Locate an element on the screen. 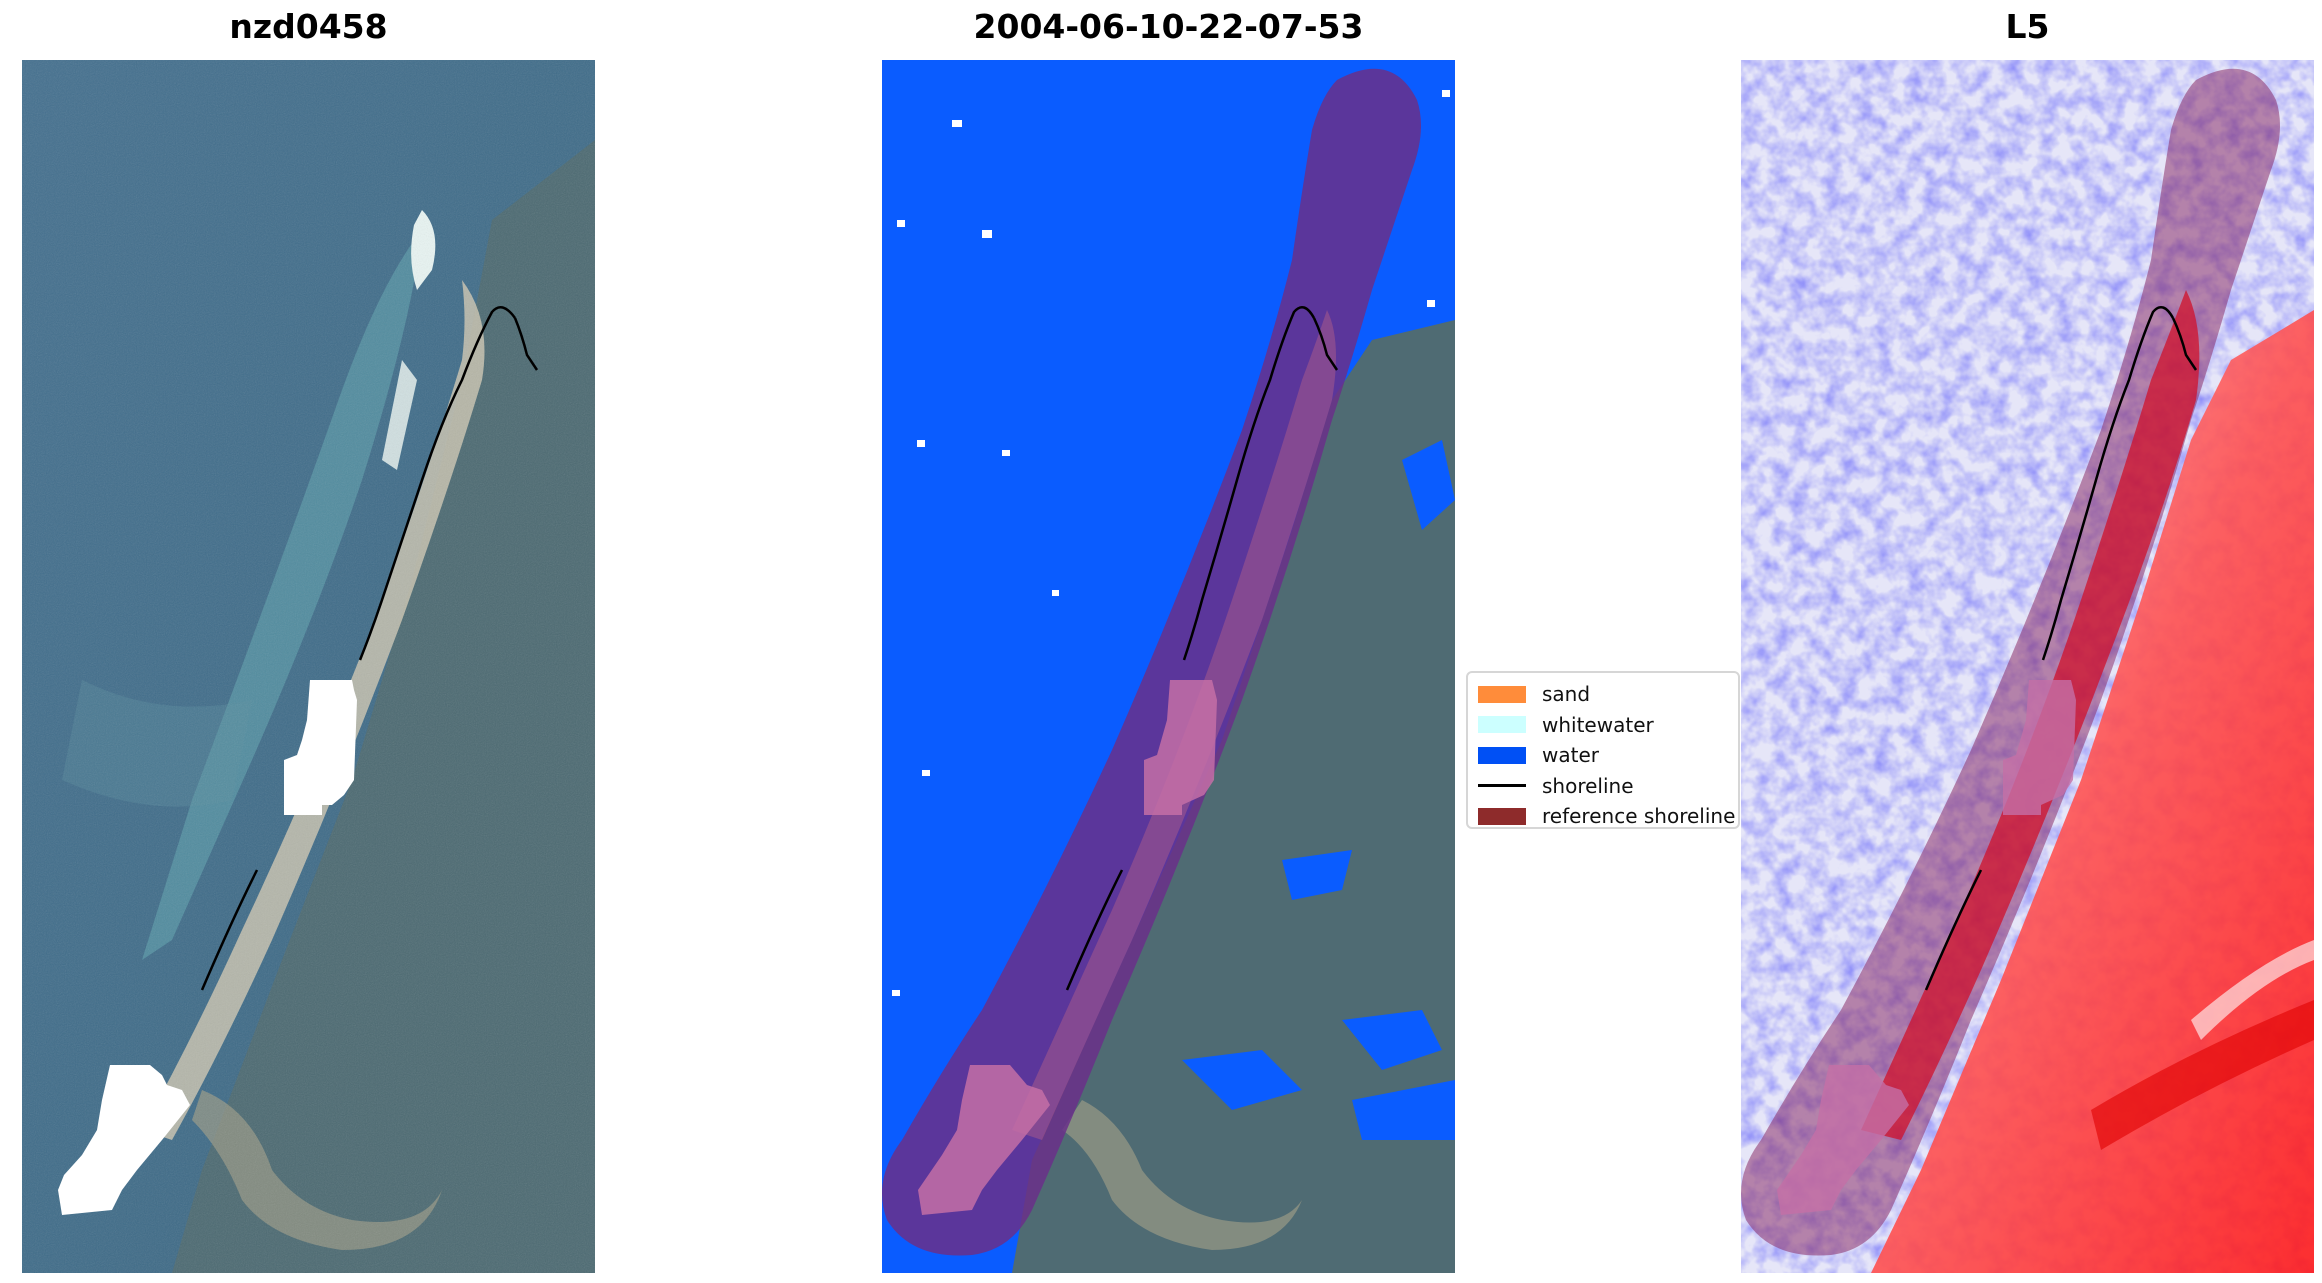  legend-item-reference-shoreline: reference shoreline is located at coordinates (1606, 816).